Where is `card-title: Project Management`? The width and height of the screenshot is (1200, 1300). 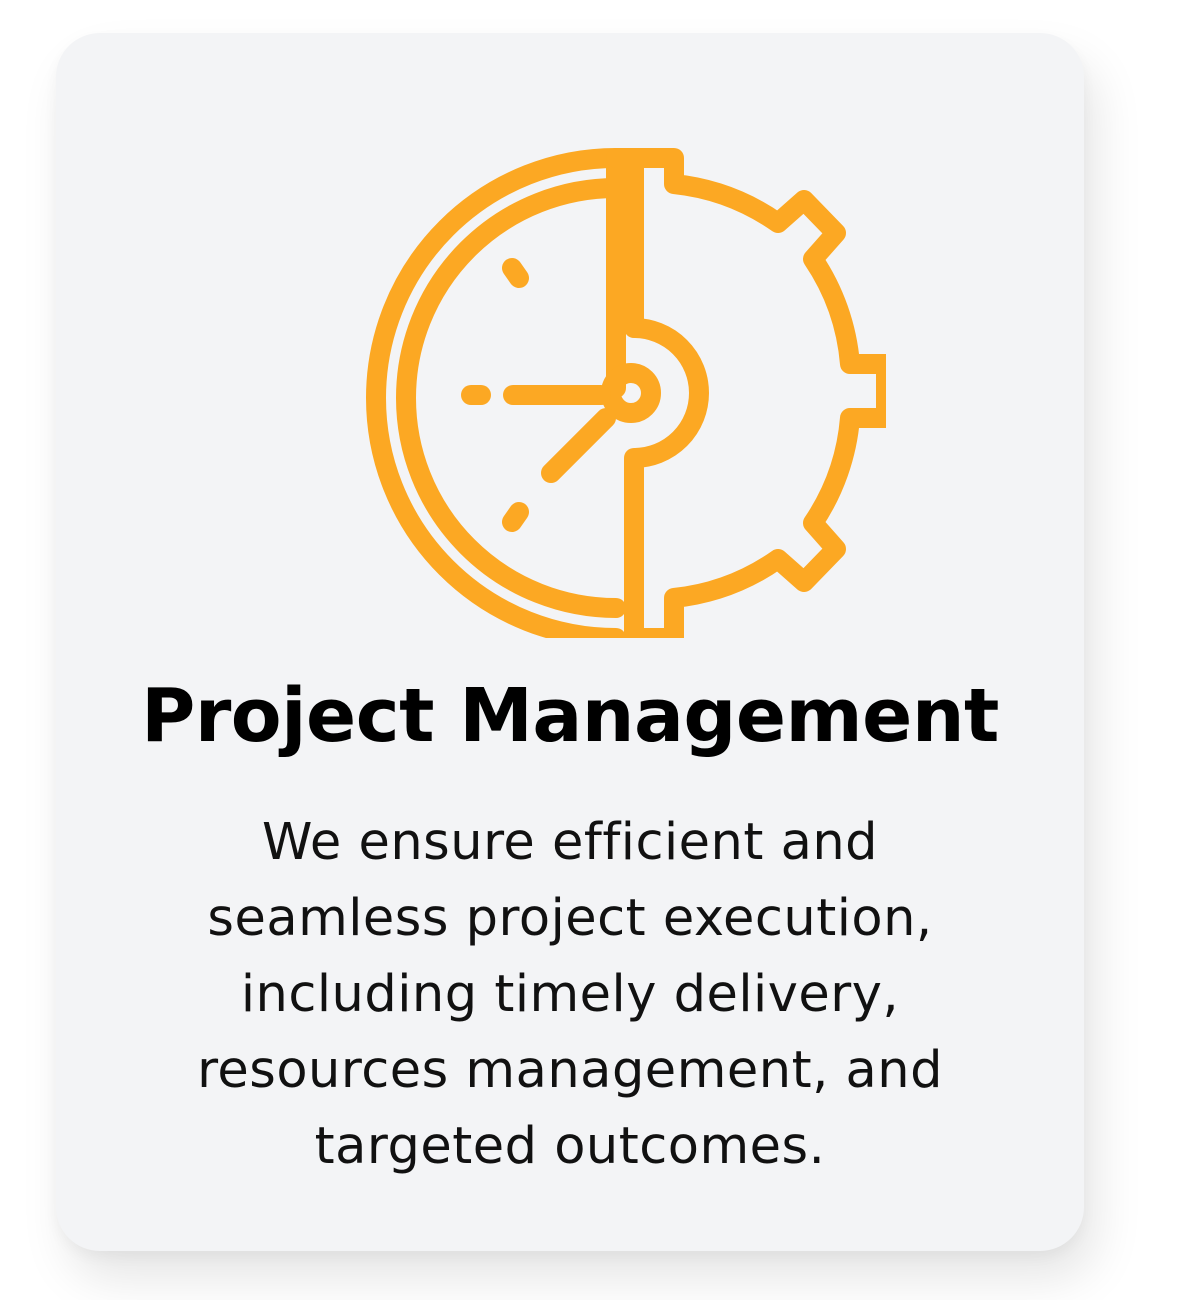 card-title: Project Management is located at coordinates (570, 716).